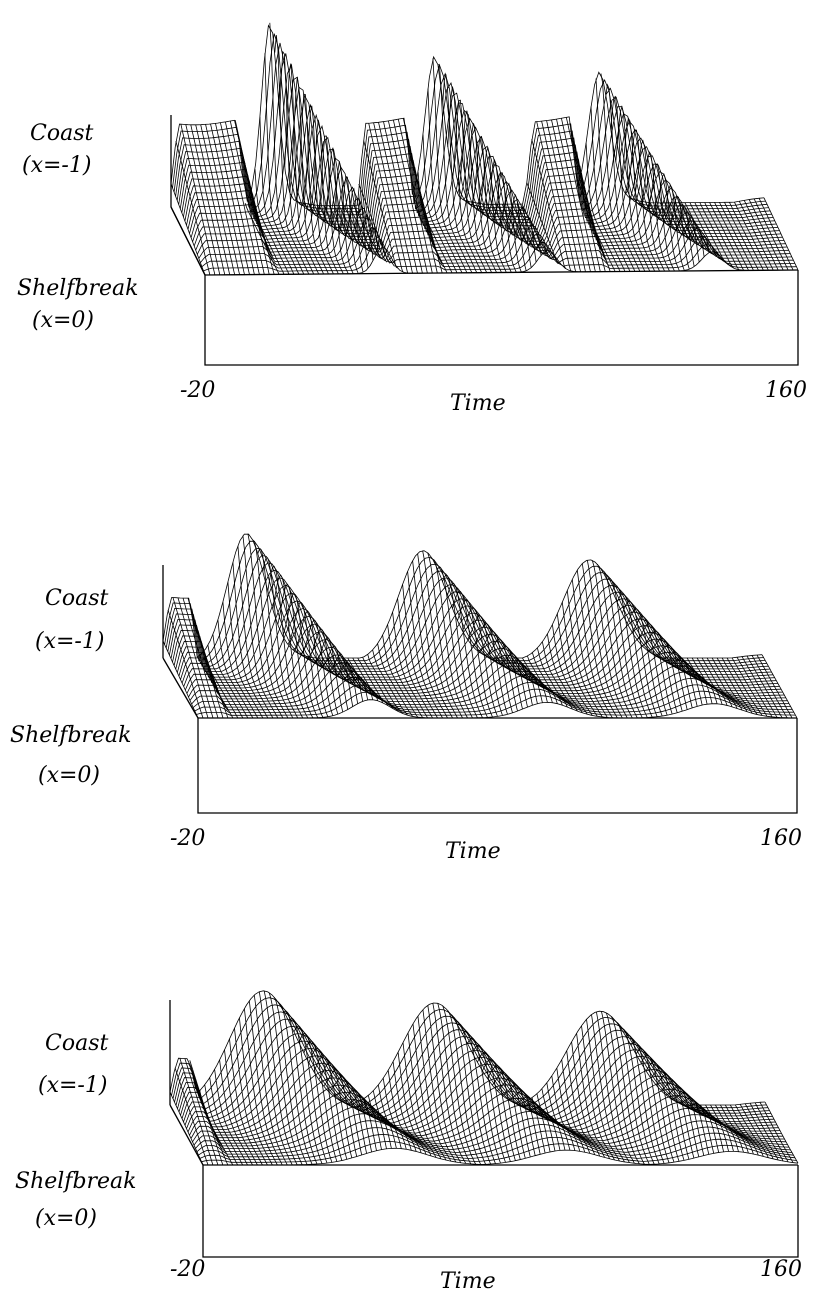 This screenshot has width=831, height=1291. I want to click on time-axis-label-1: Time, so click(478, 403).